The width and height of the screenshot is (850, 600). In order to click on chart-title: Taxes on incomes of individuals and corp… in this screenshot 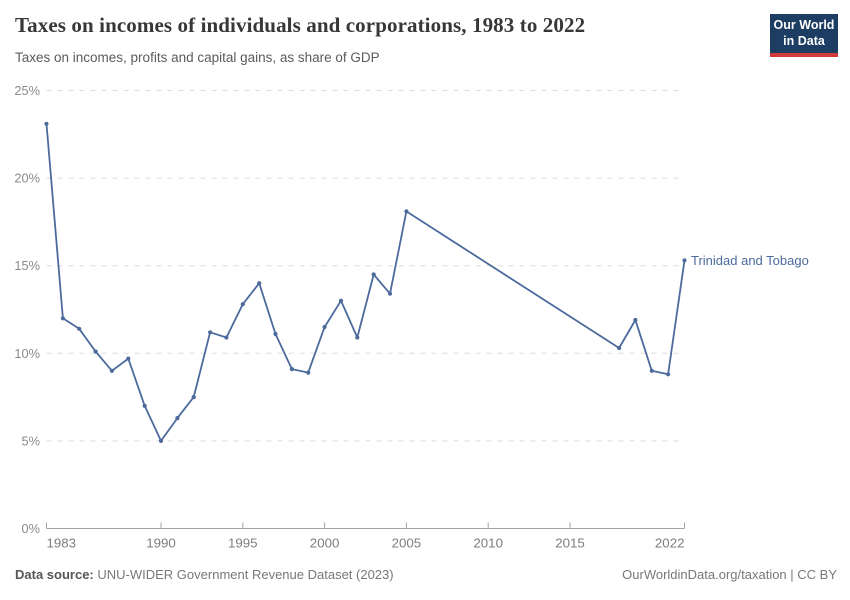, I will do `click(300, 25)`.